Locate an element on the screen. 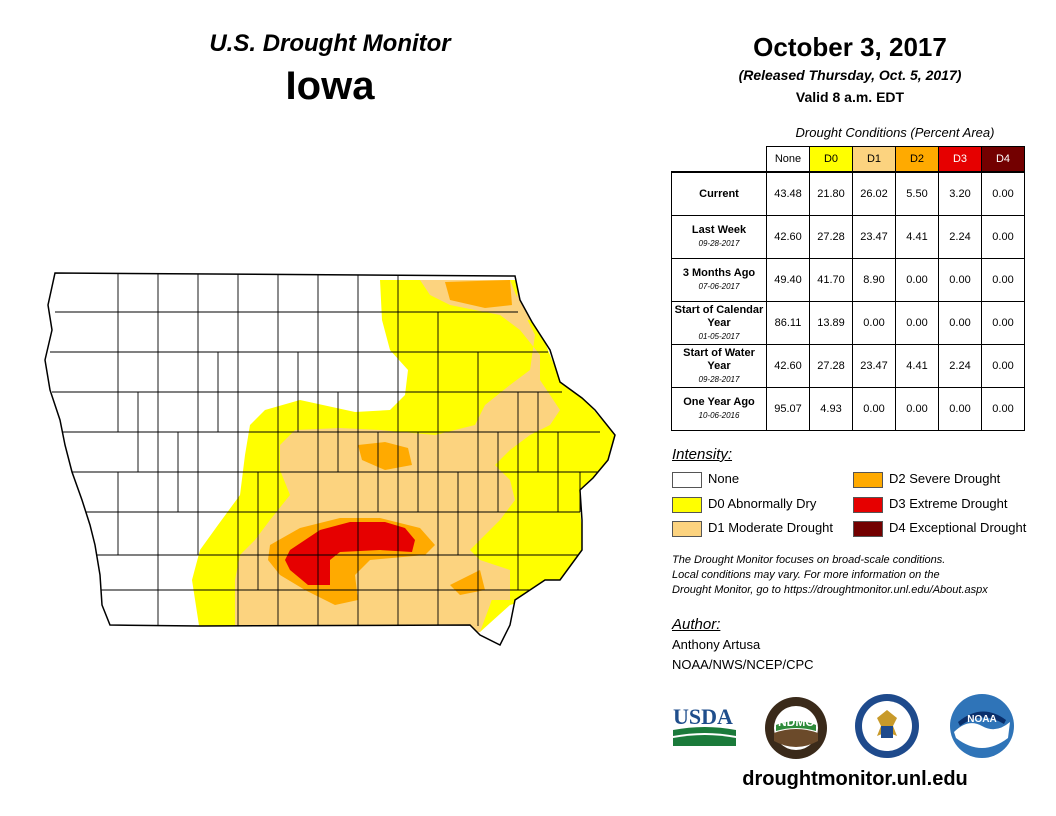 The width and height of the screenshot is (1056, 816). d2-region is located at coordinates (478, 294).